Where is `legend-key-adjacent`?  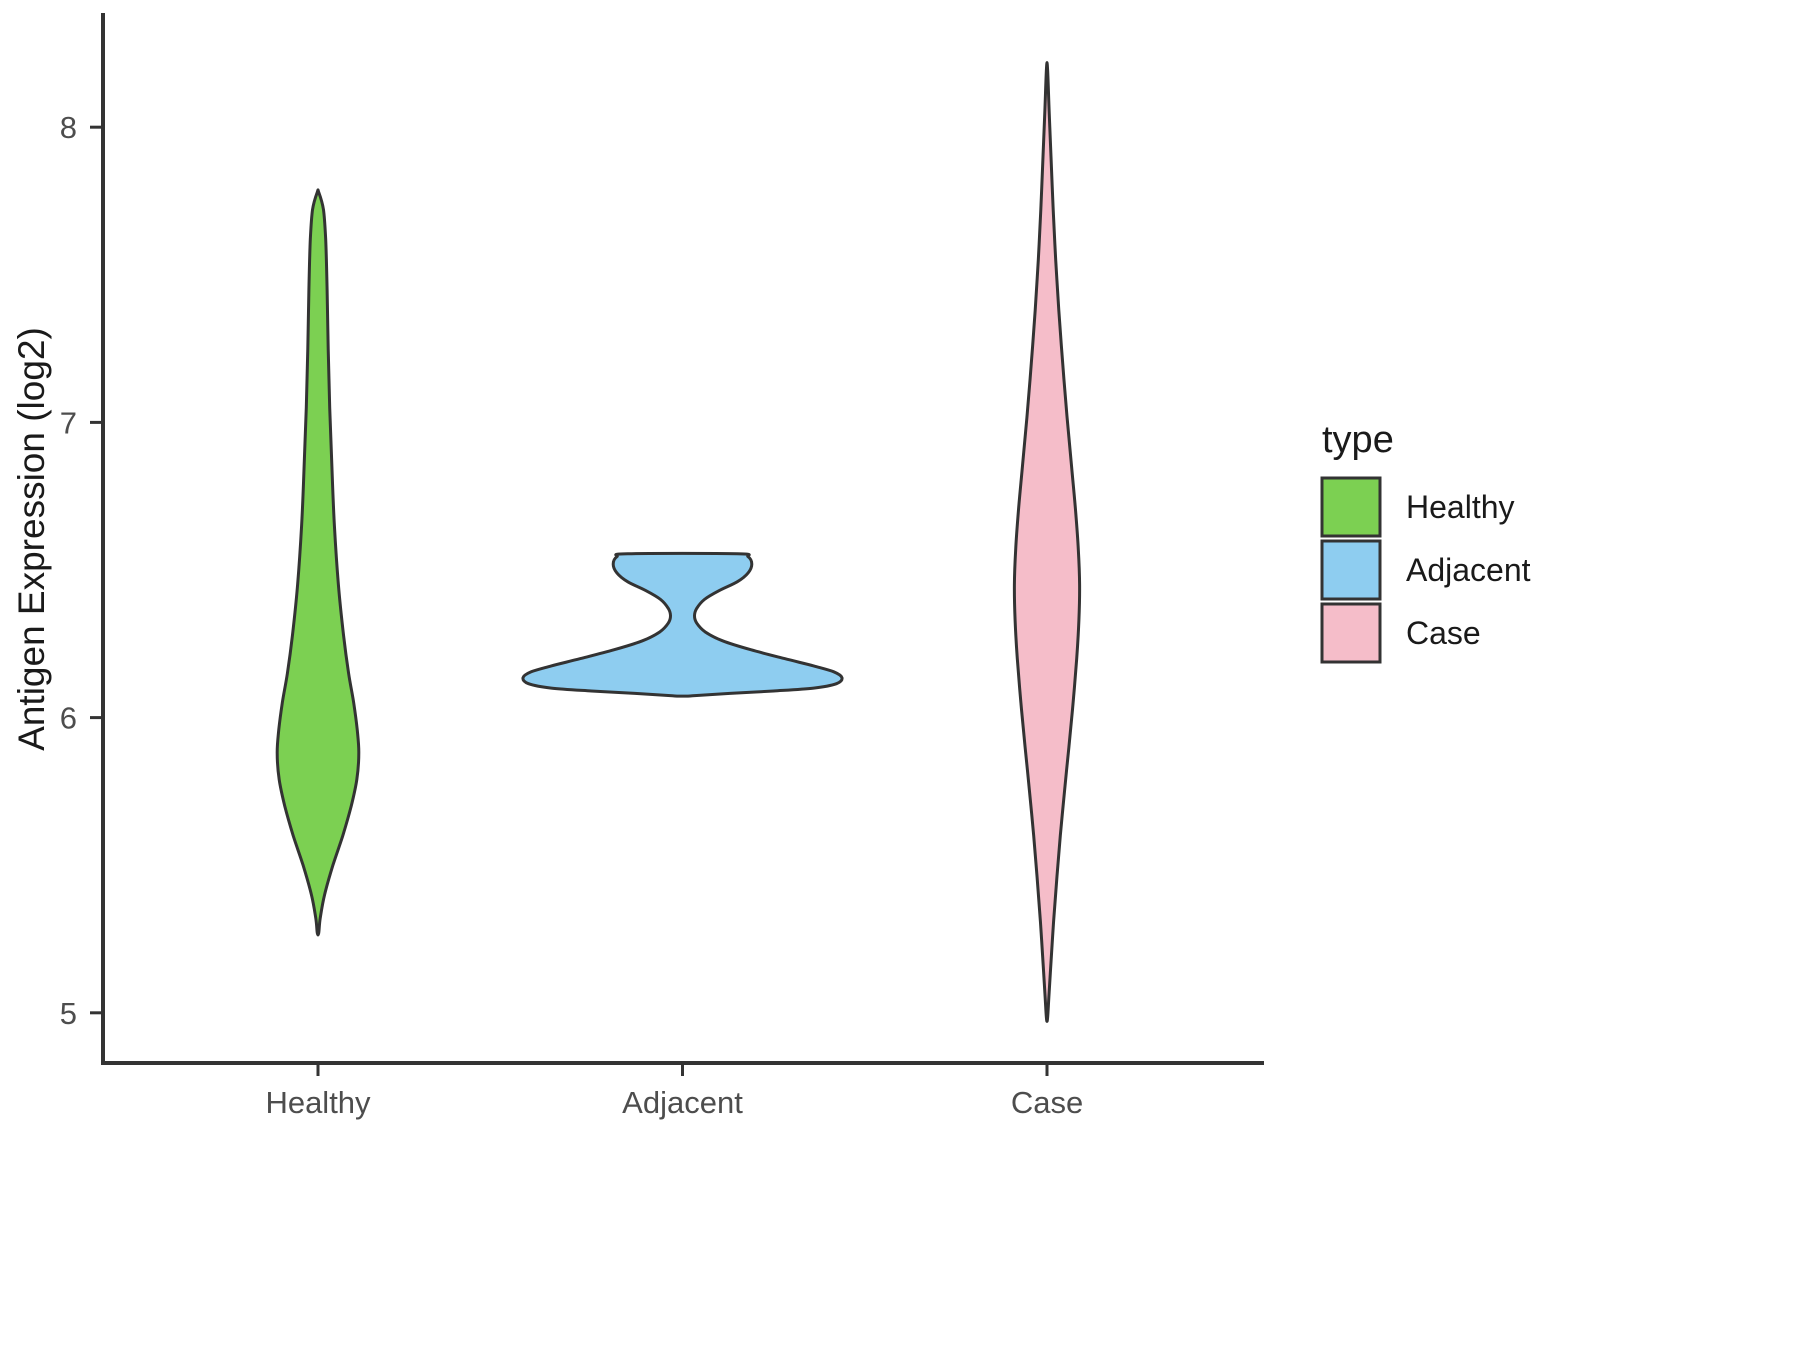
legend-key-adjacent is located at coordinates (1351, 570).